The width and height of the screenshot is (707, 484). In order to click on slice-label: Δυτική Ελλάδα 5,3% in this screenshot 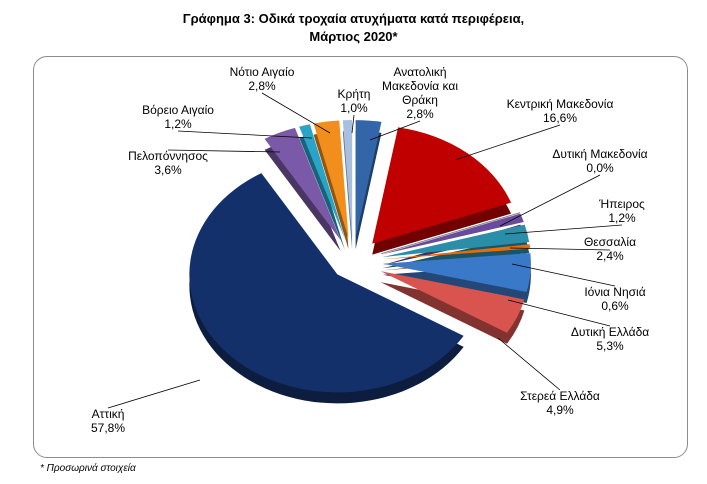, I will do `click(610, 339)`.